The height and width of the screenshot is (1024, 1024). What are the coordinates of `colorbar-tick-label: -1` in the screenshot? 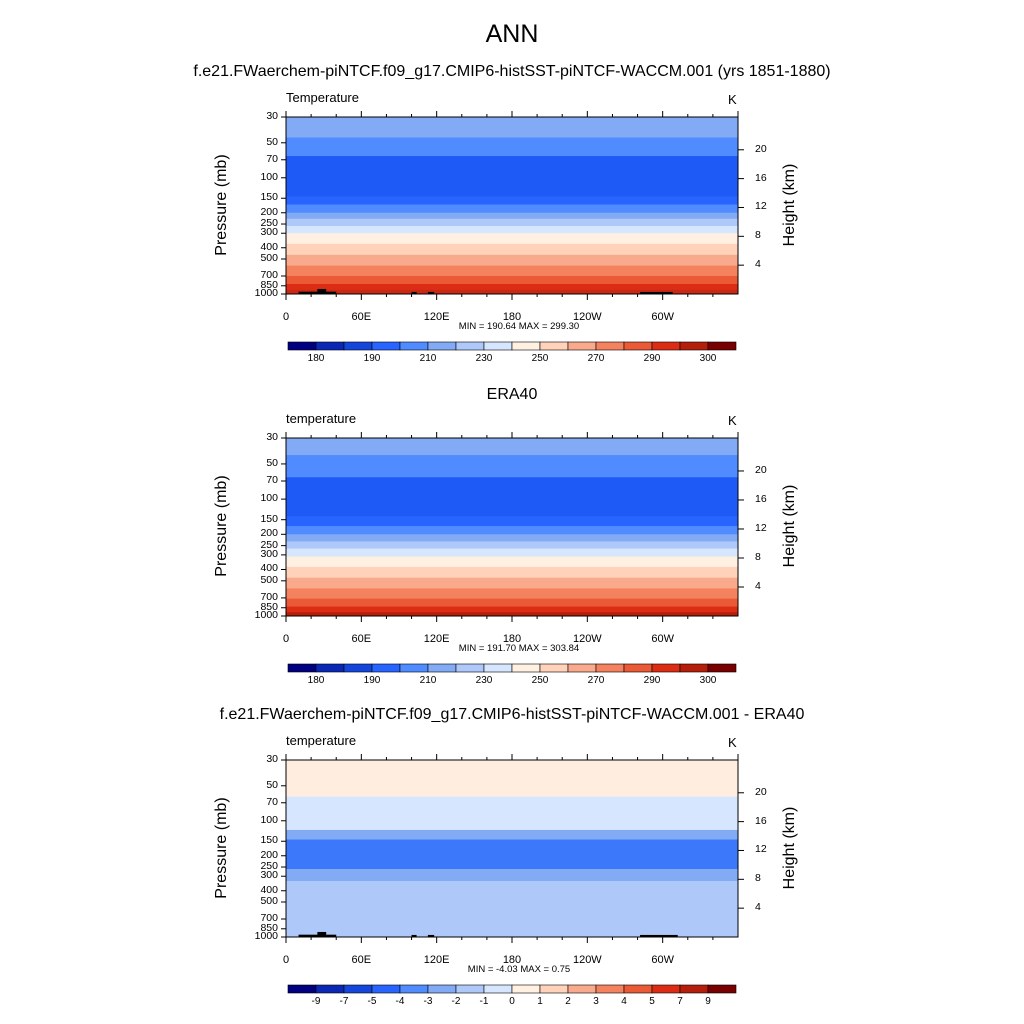 It's located at (484, 1001).